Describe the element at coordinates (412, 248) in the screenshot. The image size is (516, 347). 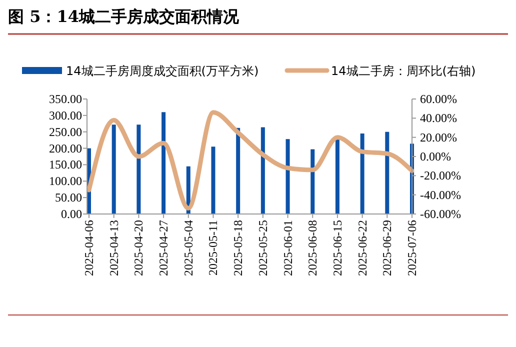
I see `x-tick-label: 2025-07-06` at that location.